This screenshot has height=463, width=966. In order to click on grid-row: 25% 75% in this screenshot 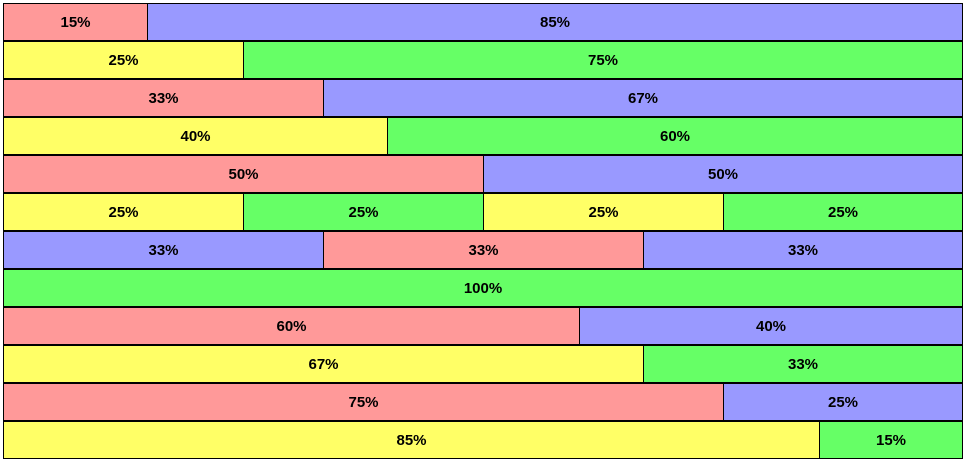, I will do `click(483, 60)`.